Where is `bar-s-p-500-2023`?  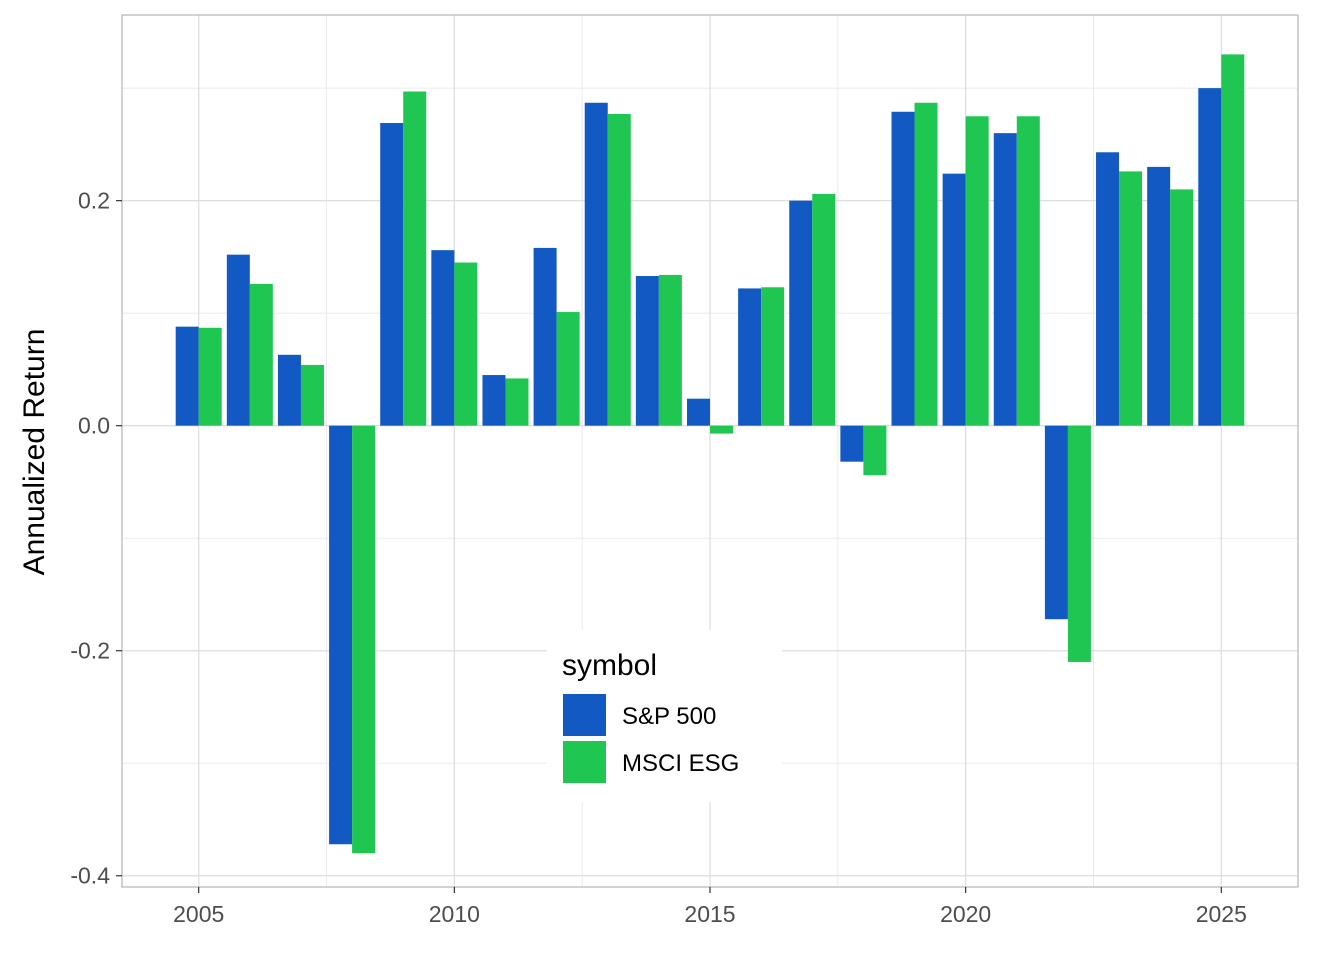 bar-s-p-500-2023 is located at coordinates (1108, 289).